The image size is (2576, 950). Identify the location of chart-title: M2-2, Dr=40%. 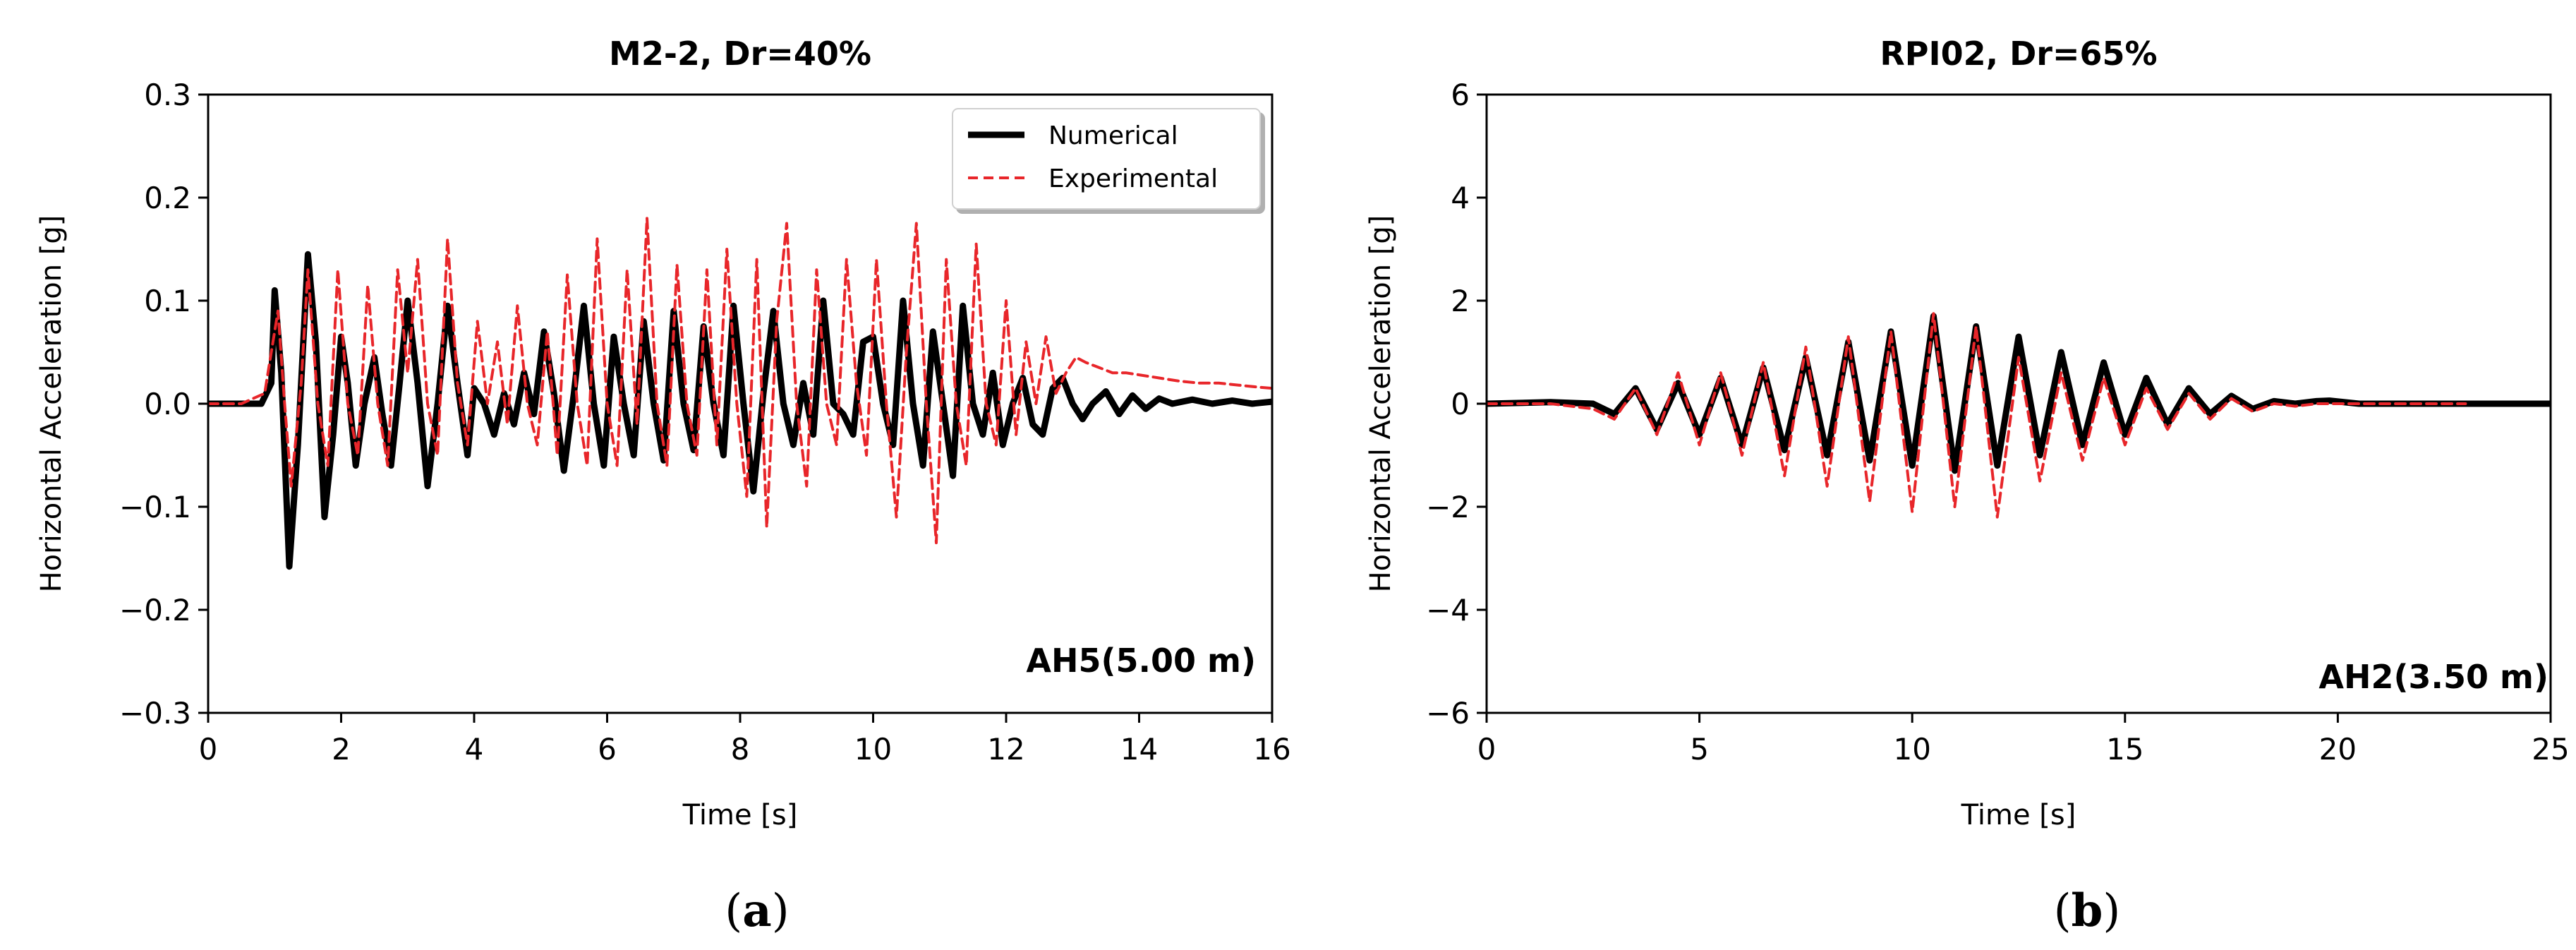
(740, 54).